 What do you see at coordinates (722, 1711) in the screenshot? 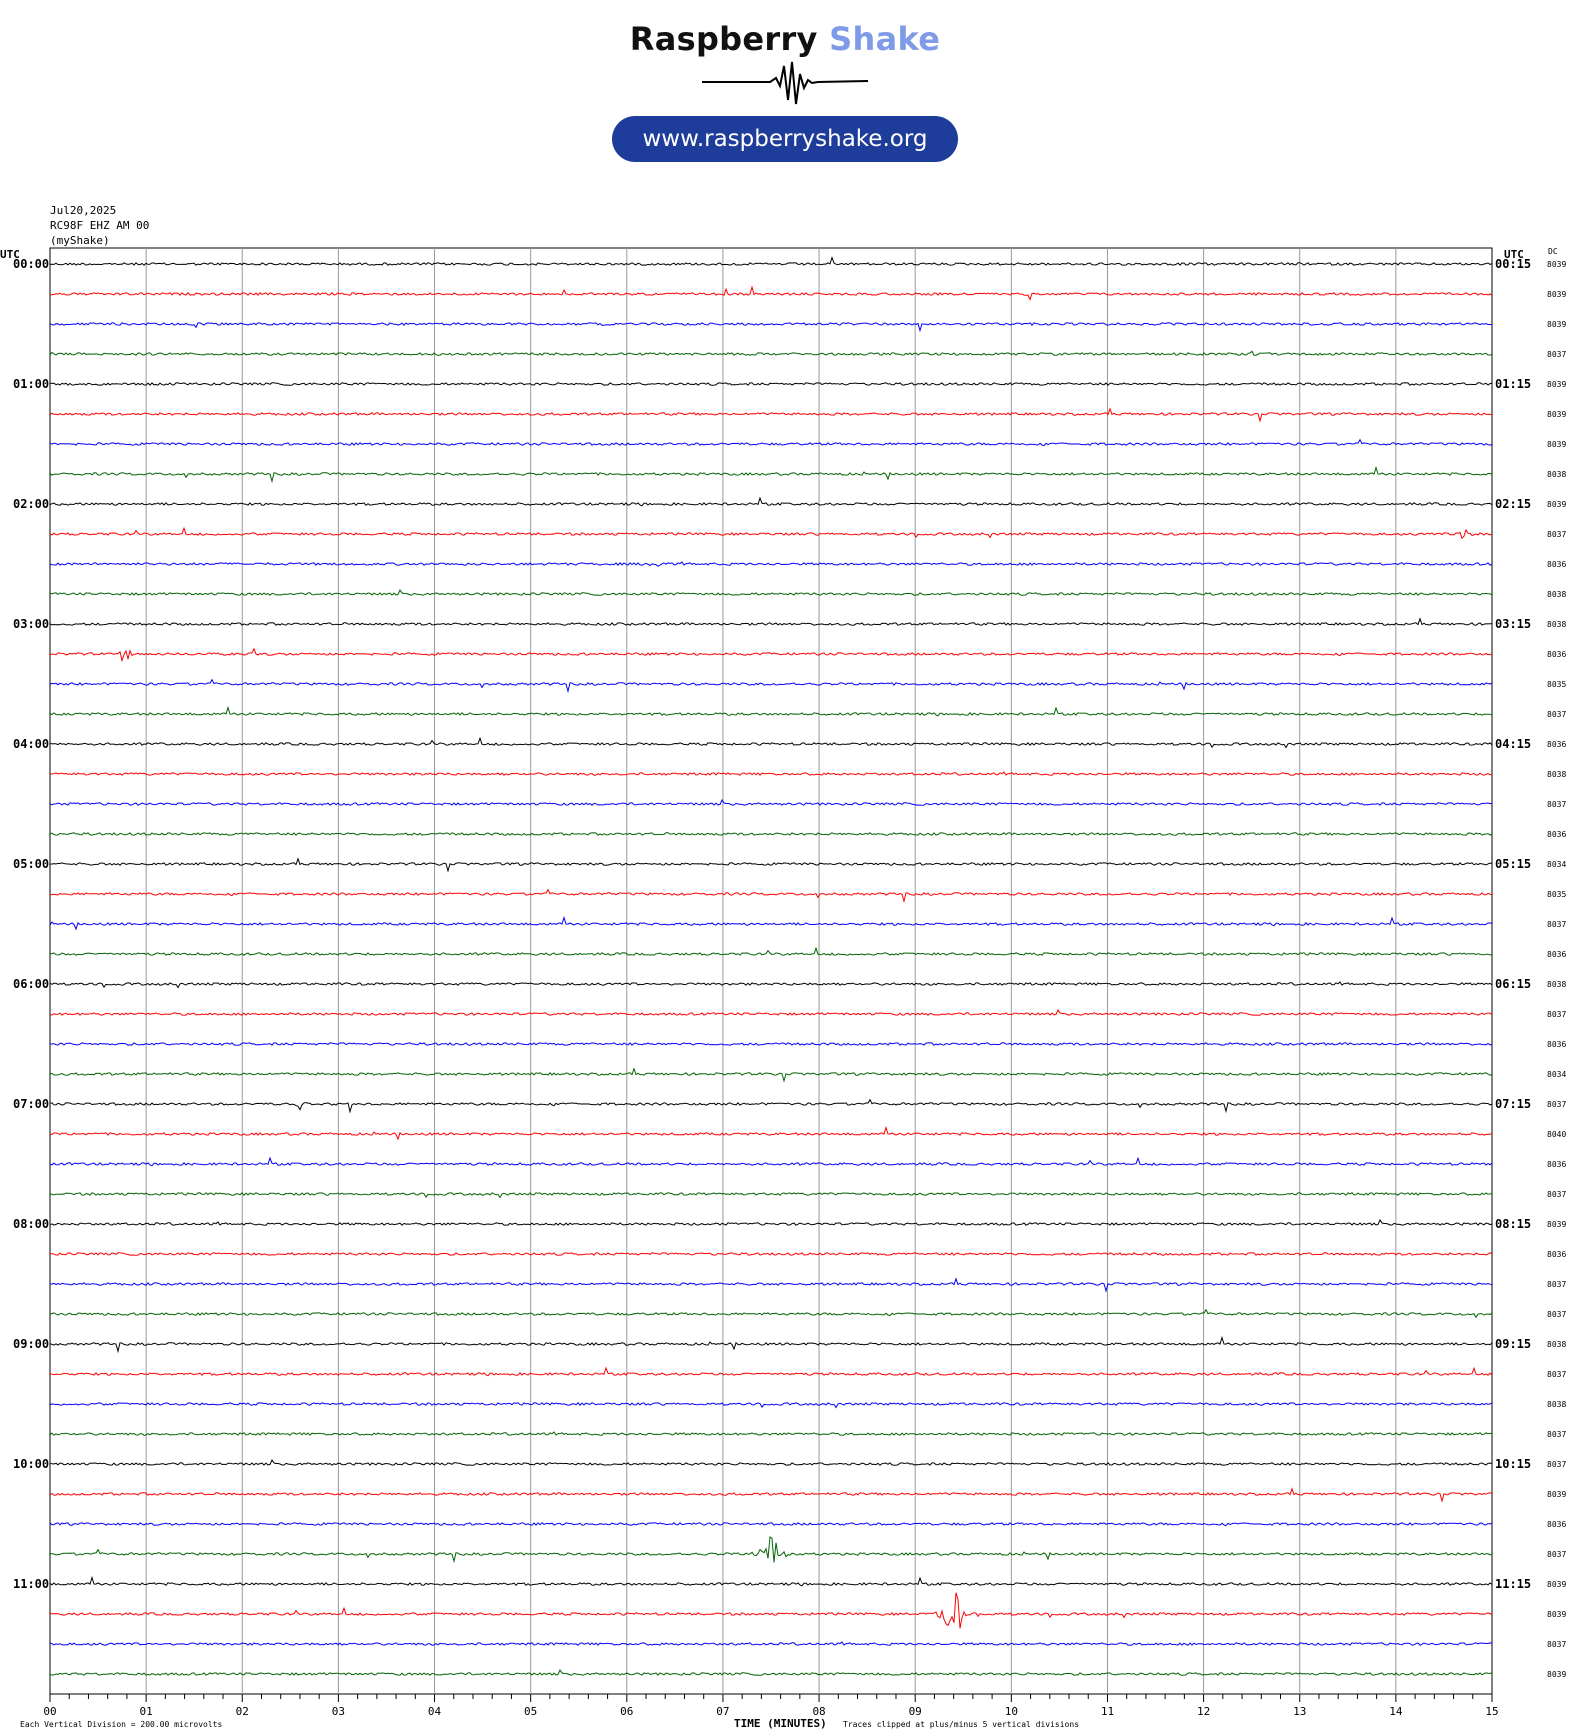
I see `x-tick-label: 07` at bounding box center [722, 1711].